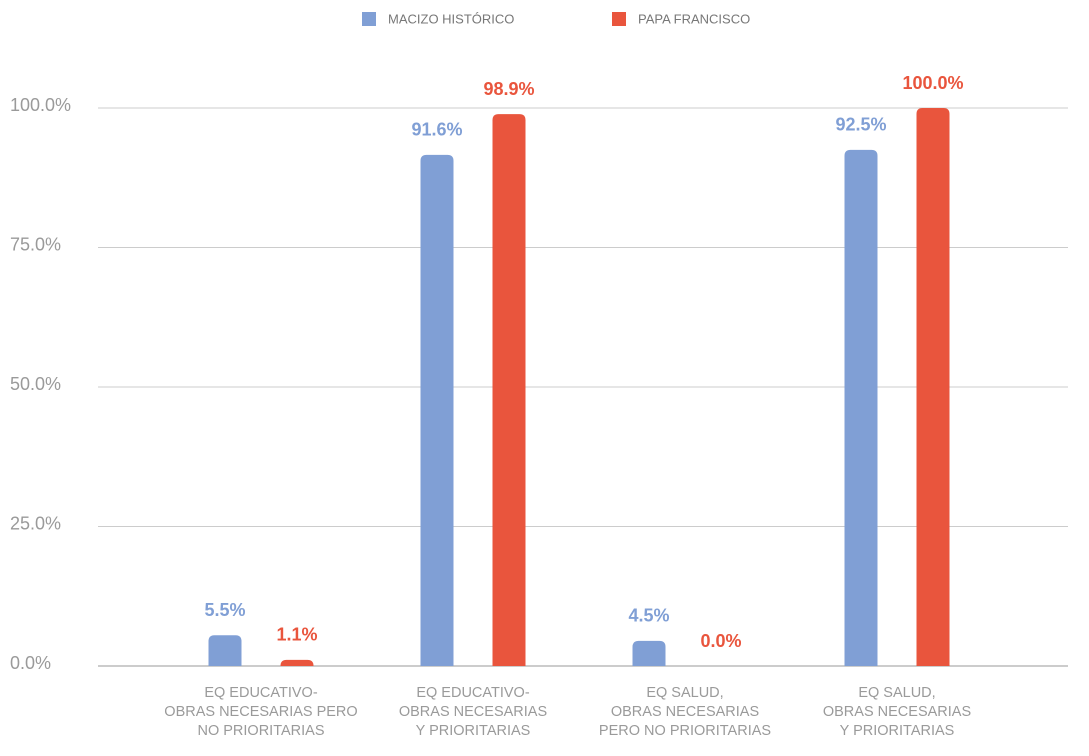  I want to click on y-tick-label: 0.0%, so click(30, 663).